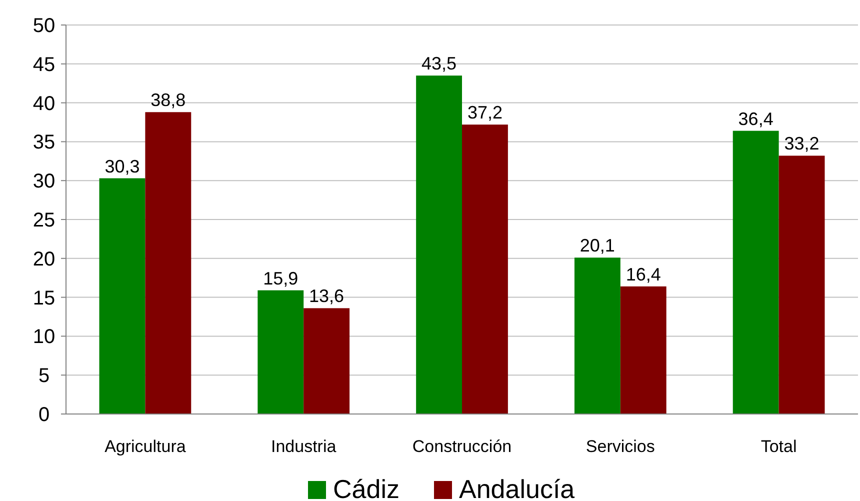 This screenshot has width=860, height=501. What do you see at coordinates (756, 118) in the screenshot?
I see `data-label: 36,4` at bounding box center [756, 118].